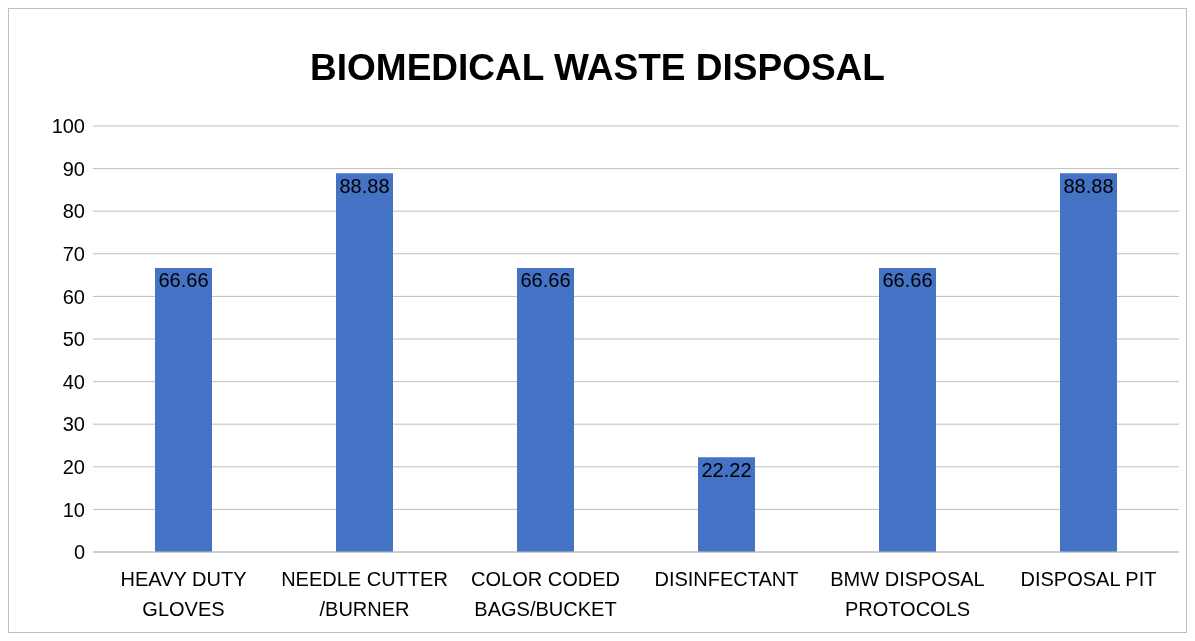  Describe the element at coordinates (1088, 579) in the screenshot. I see `x-tick-label: DISPOSAL PIT` at that location.